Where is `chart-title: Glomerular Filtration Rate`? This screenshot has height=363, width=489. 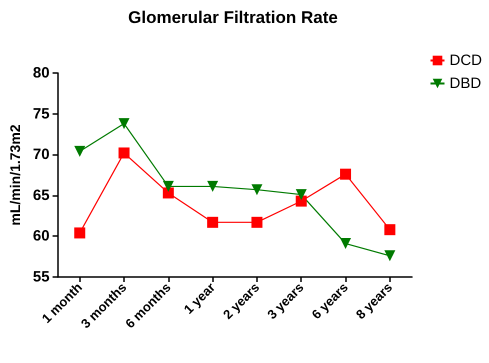
chart-title: Glomerular Filtration Rate is located at coordinates (233, 17).